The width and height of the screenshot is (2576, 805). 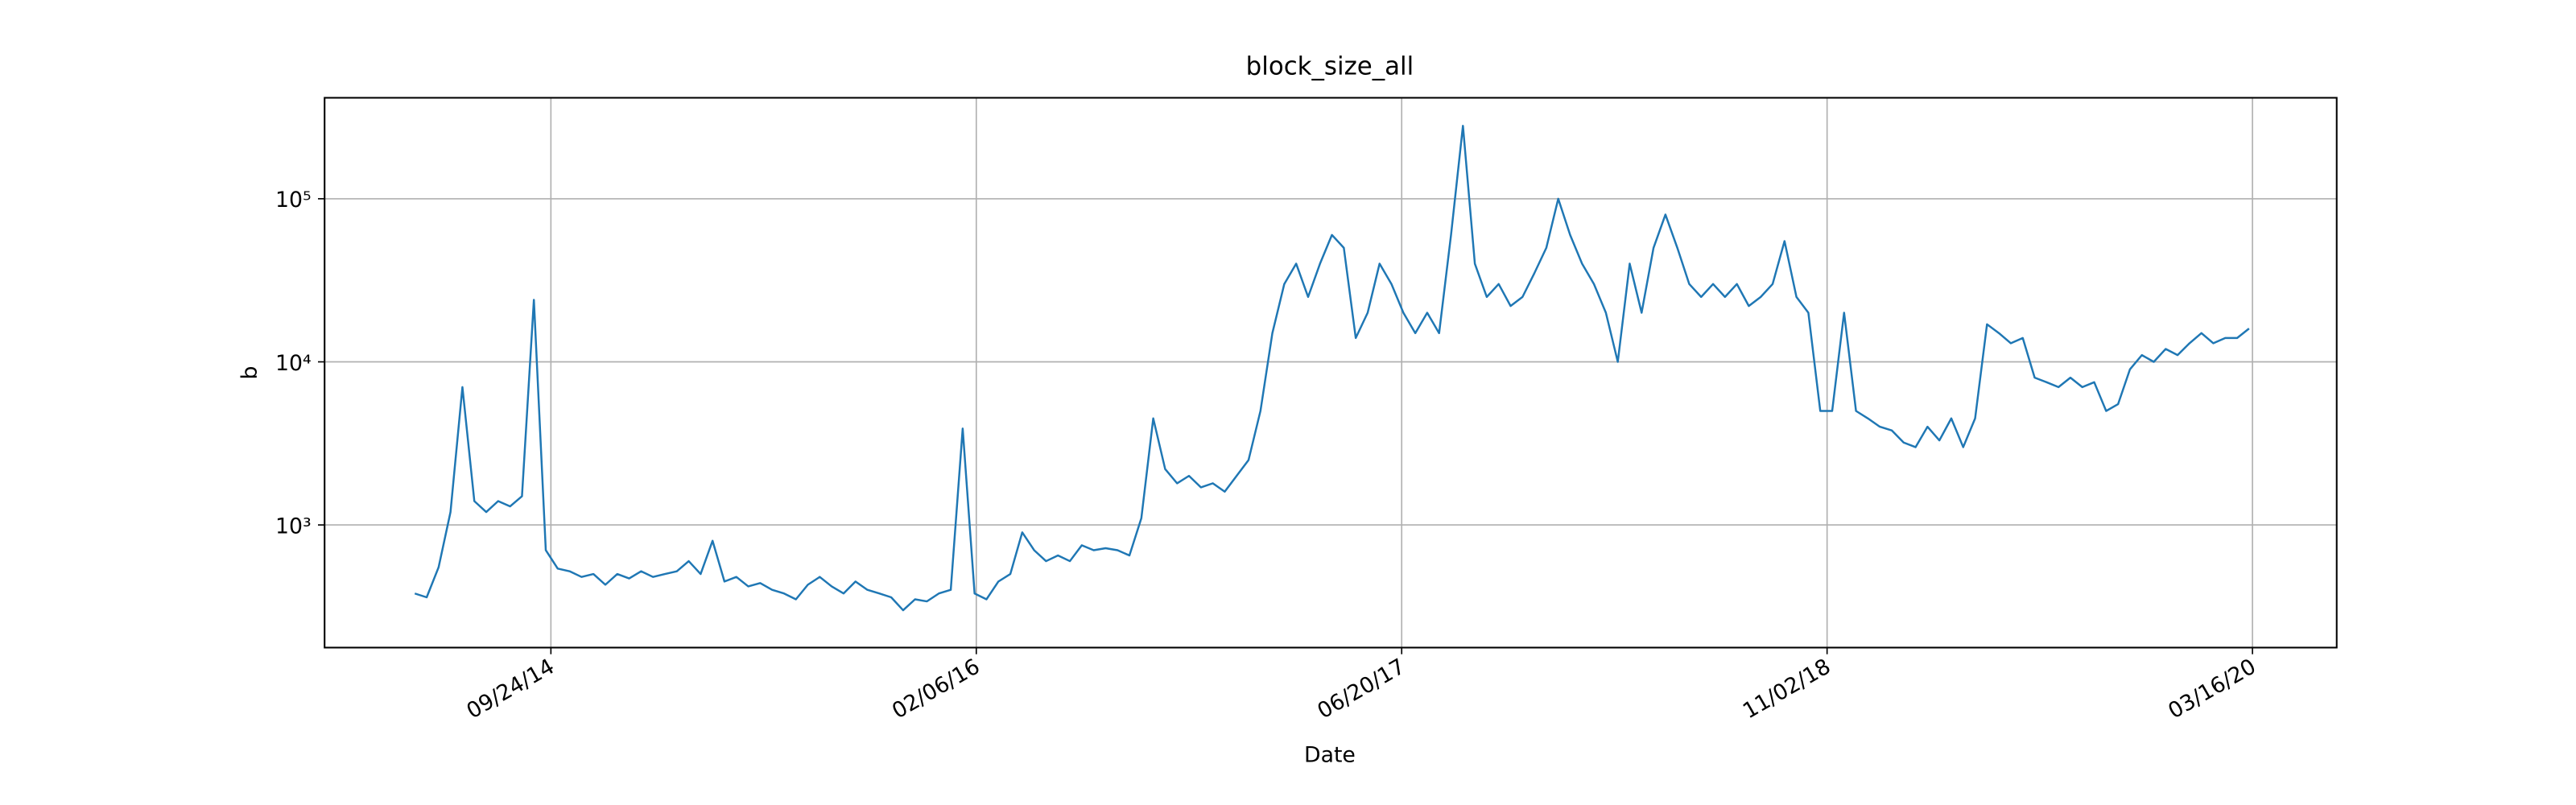 What do you see at coordinates (293, 200) in the screenshot?
I see `y-tick-label: 10⁵` at bounding box center [293, 200].